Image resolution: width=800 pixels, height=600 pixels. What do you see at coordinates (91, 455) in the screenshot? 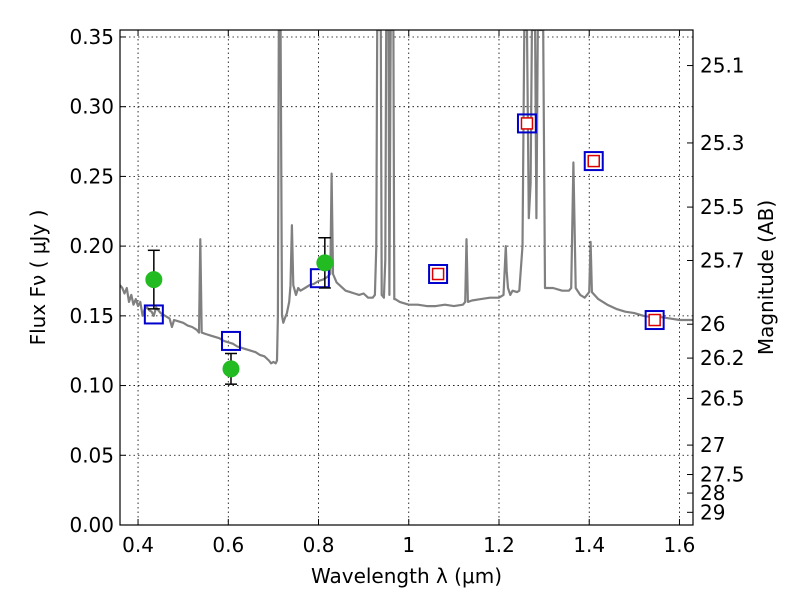
I see `y-tick-label: 0.05` at bounding box center [91, 455].